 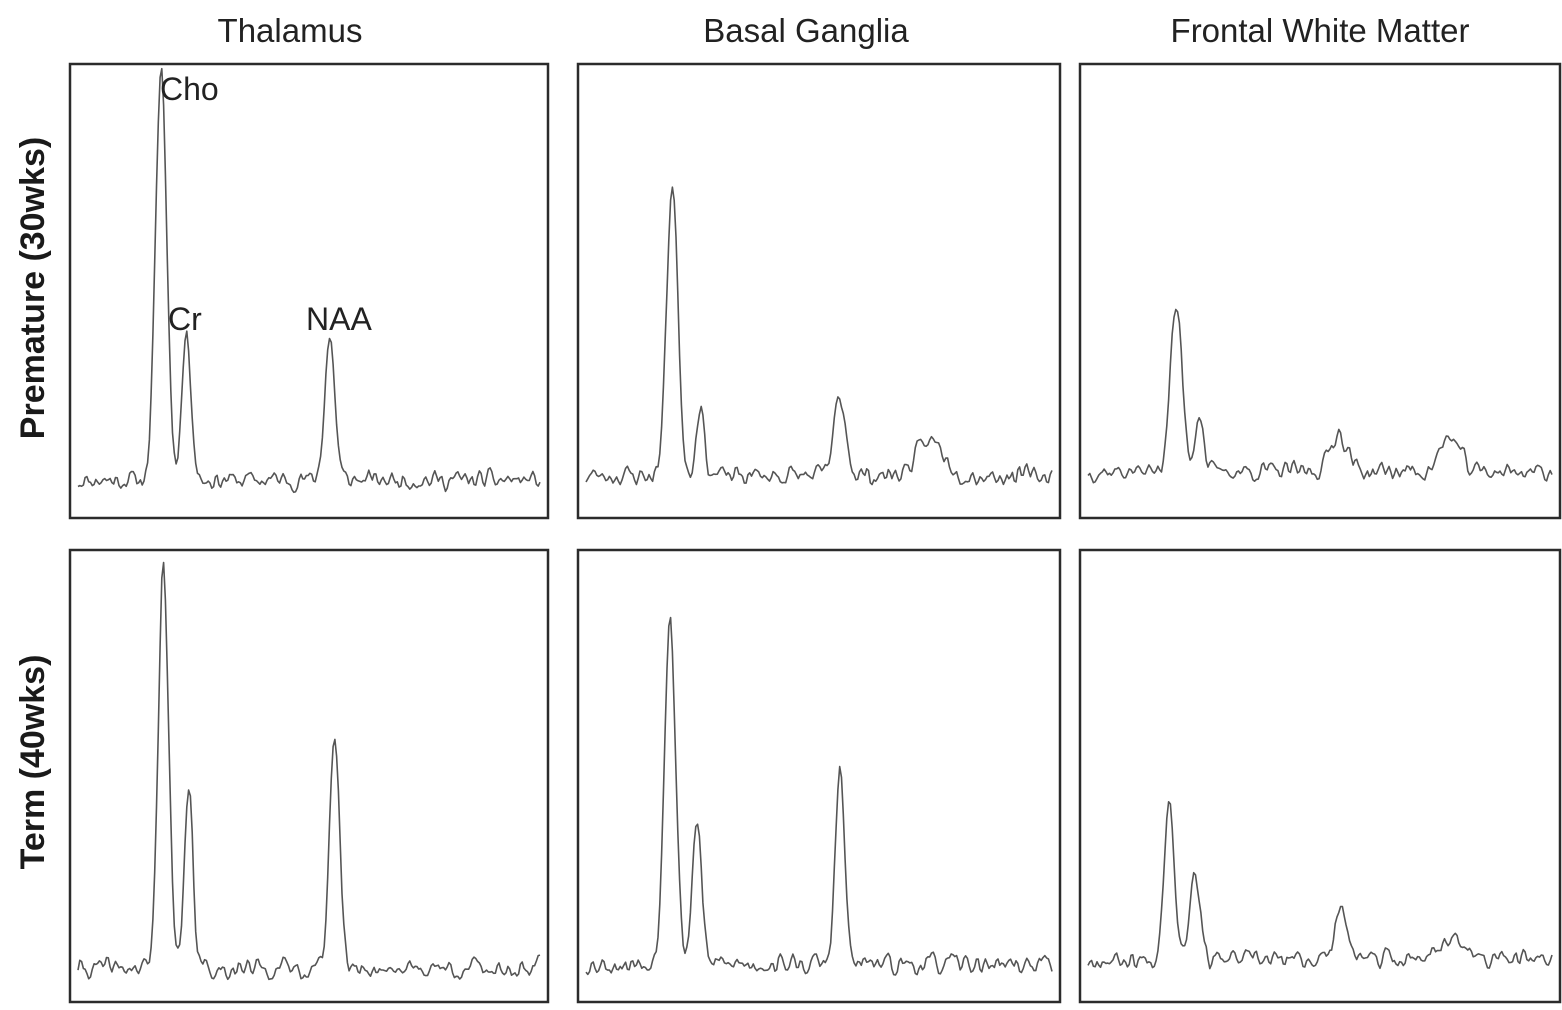 I want to click on peak-label-cho: Cho, so click(x=189, y=89).